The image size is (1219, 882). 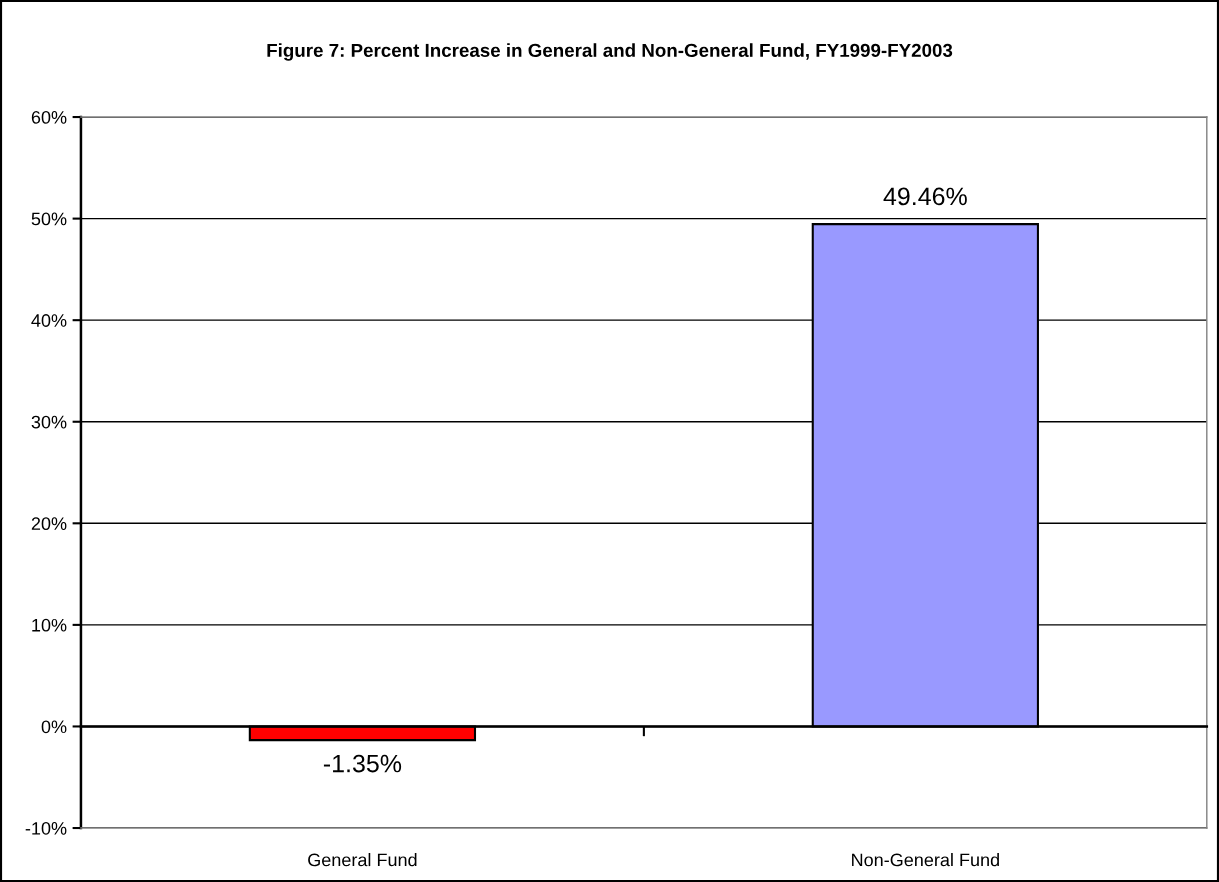 What do you see at coordinates (362, 860) in the screenshot?
I see `x-tick-label: General Fund` at bounding box center [362, 860].